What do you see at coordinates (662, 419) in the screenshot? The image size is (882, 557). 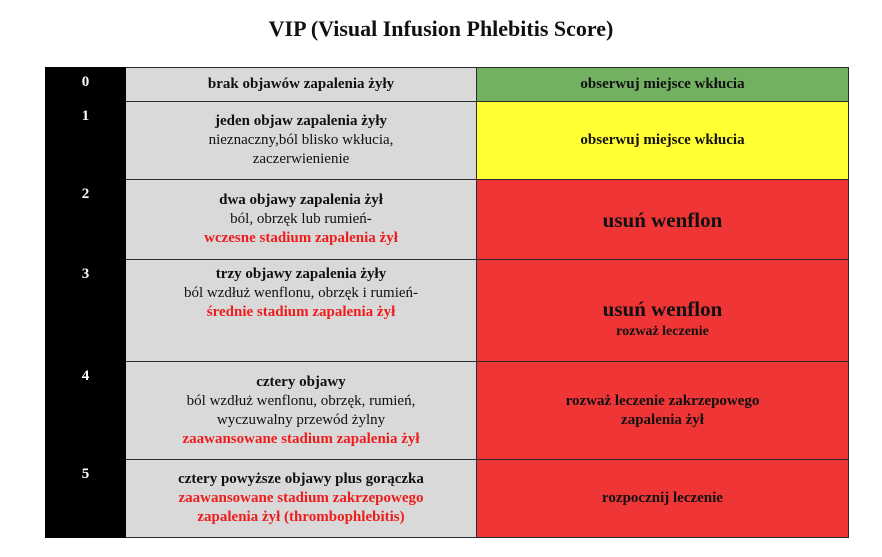 I see `action-subtext: zapalenia żył` at bounding box center [662, 419].